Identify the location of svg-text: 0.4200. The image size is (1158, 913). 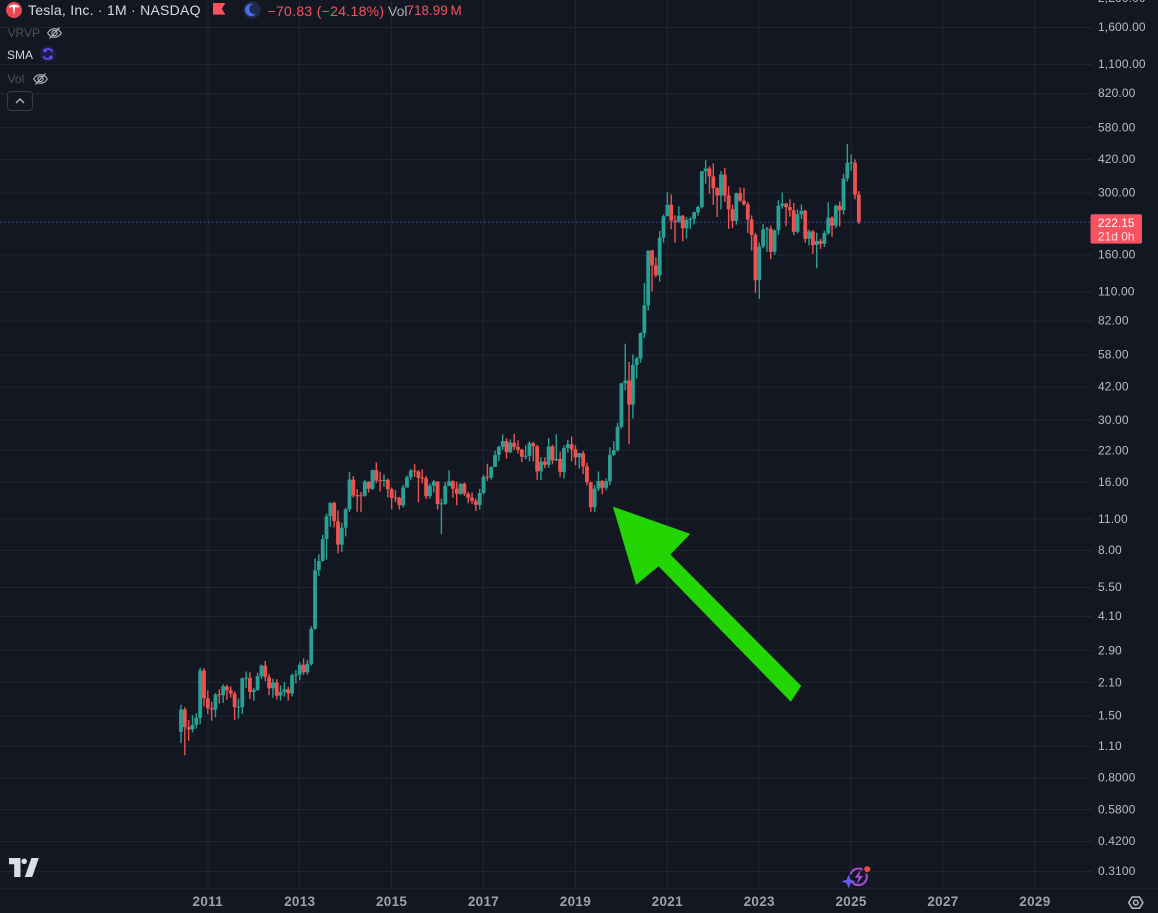
(1117, 841).